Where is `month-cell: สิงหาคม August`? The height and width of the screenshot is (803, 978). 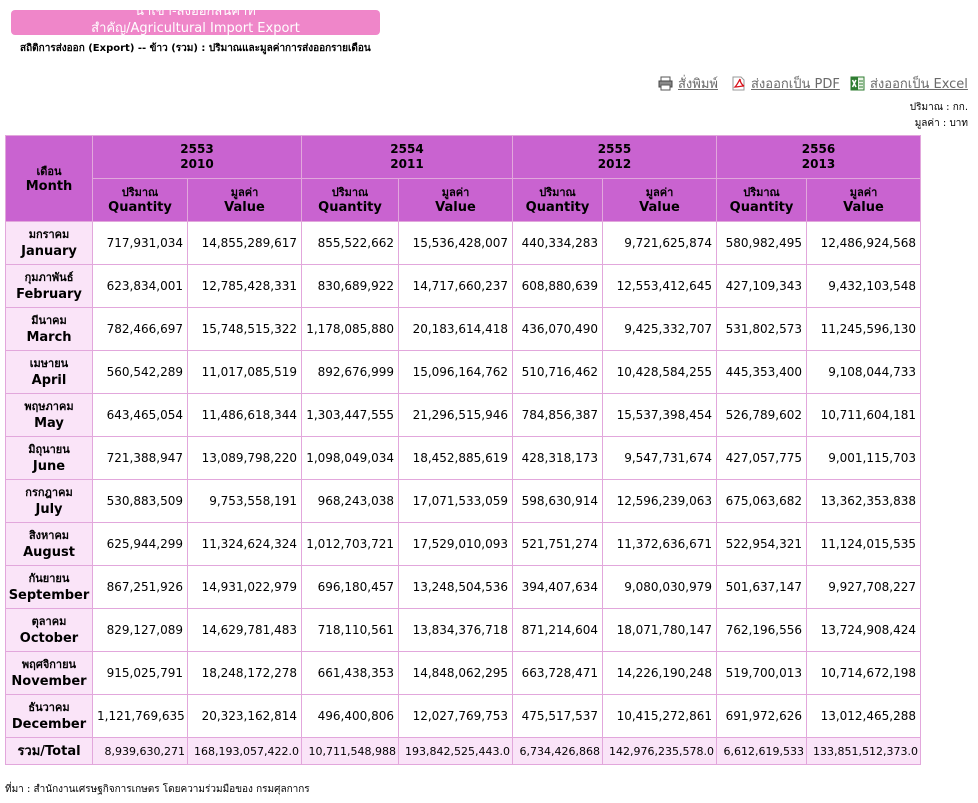
month-cell: สิงหาคม August is located at coordinates (49, 544).